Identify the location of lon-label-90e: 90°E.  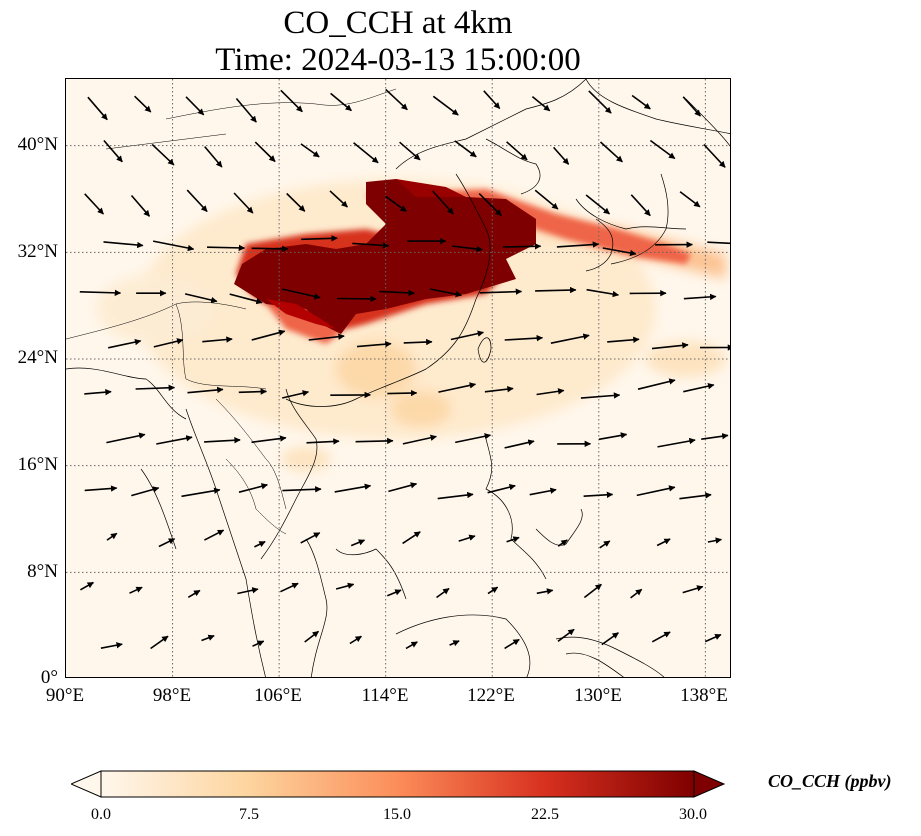
(65, 695).